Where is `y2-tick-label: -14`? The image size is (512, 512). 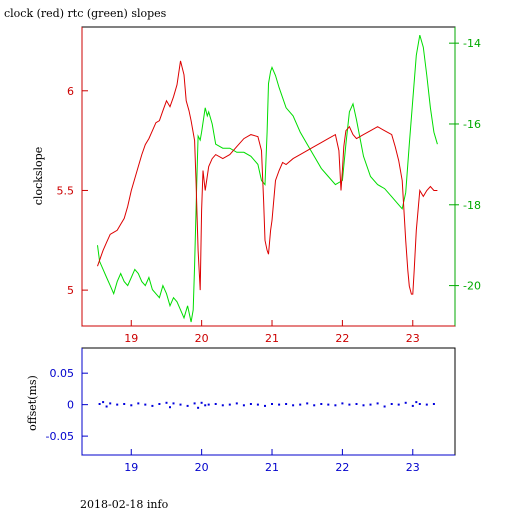 y2-tick-label: -14 is located at coordinates (472, 43).